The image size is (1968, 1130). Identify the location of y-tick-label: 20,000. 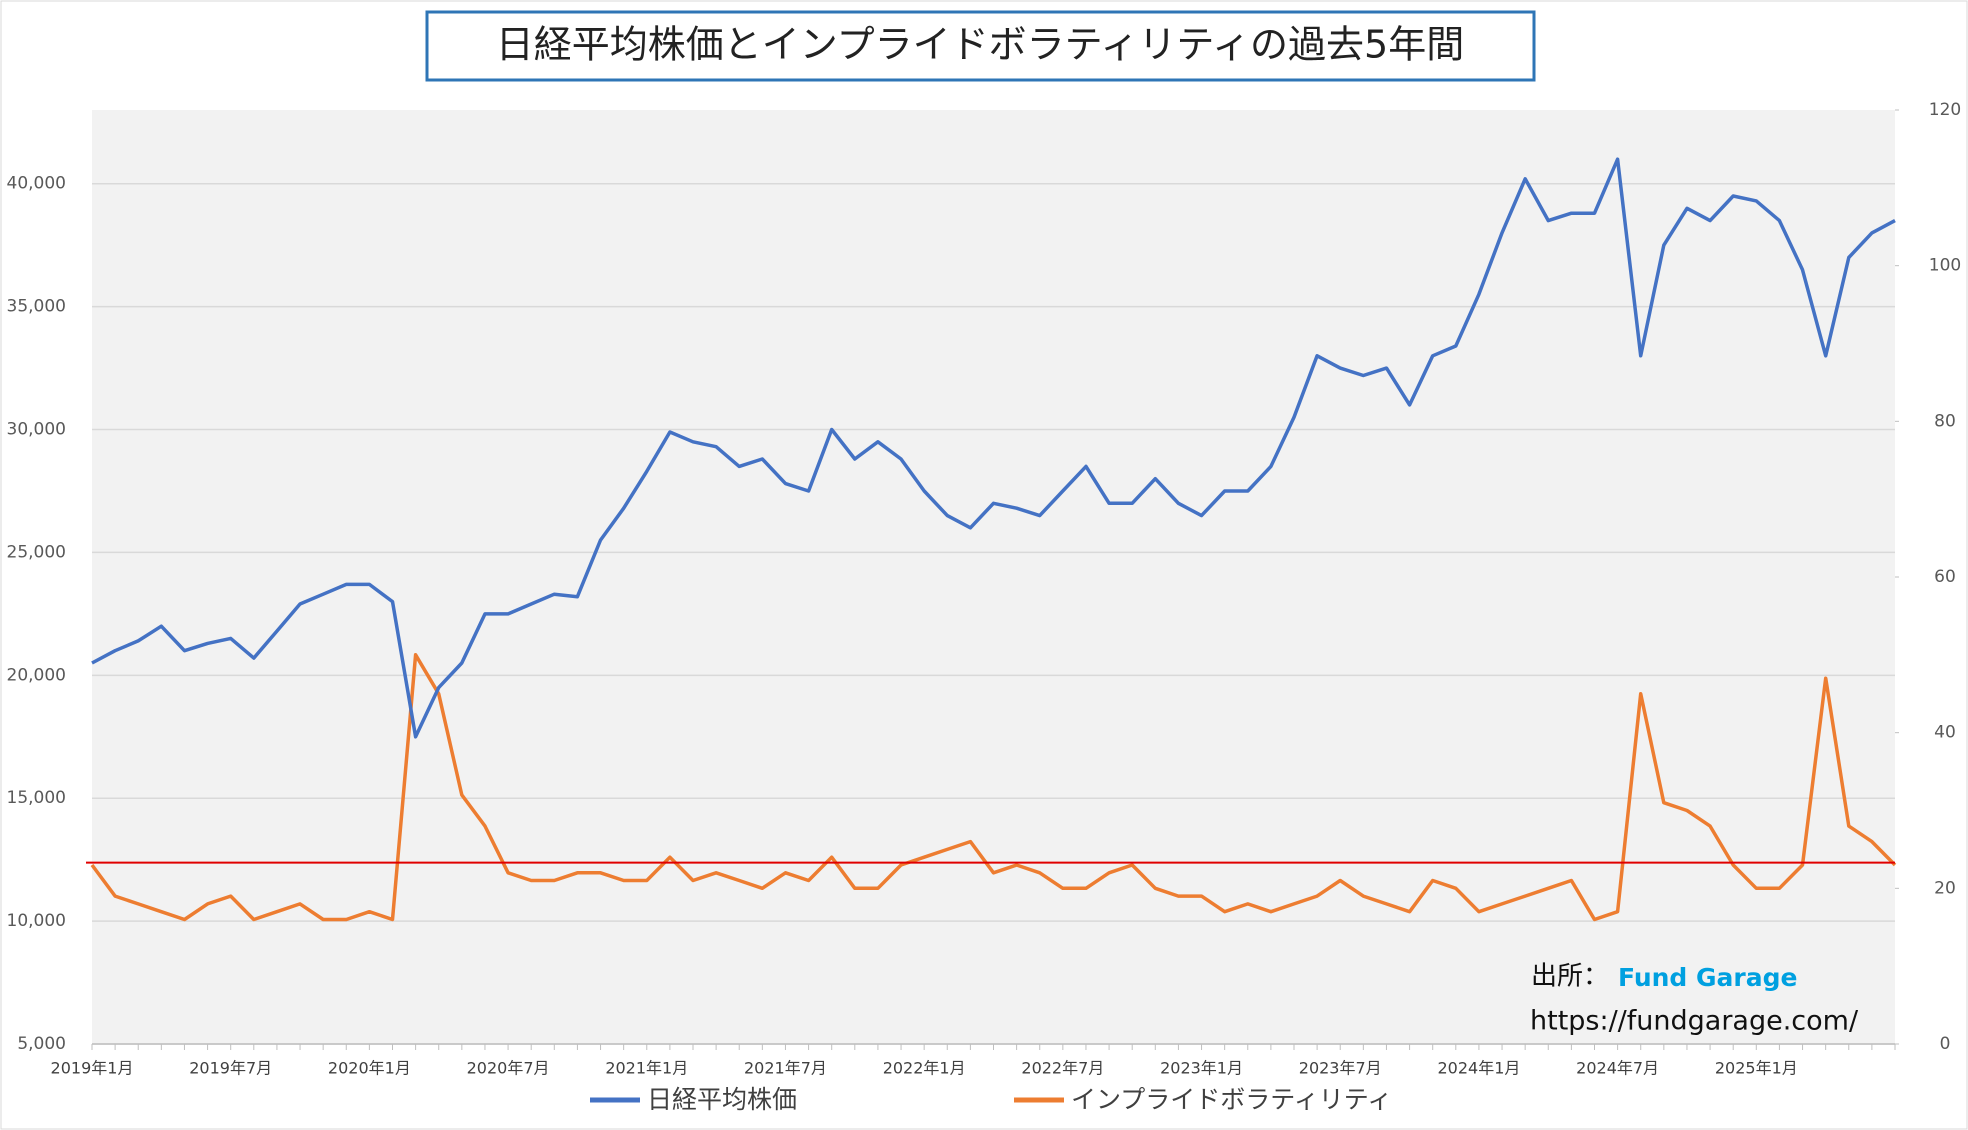
(36, 675).